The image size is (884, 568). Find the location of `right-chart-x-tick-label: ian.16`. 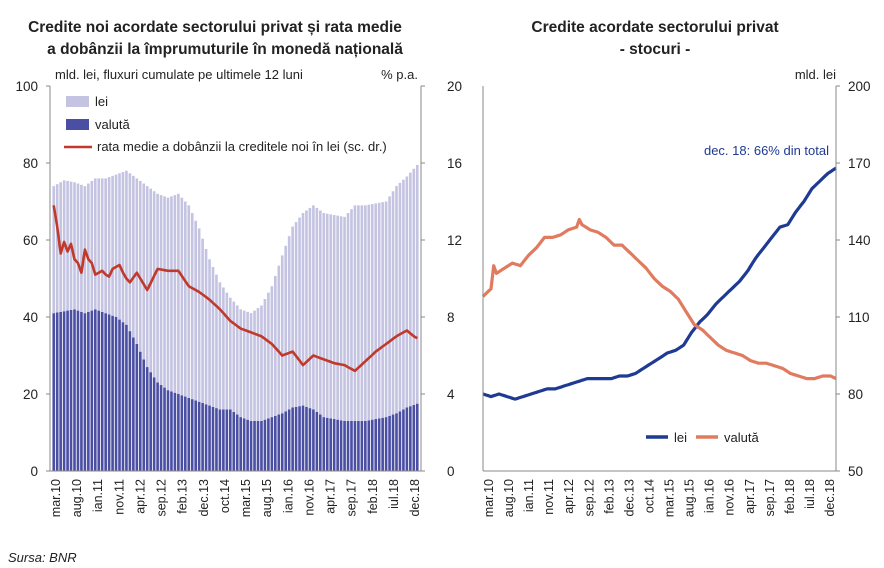

right-chart-x-tick-label: ian.16 is located at coordinates (710, 496).